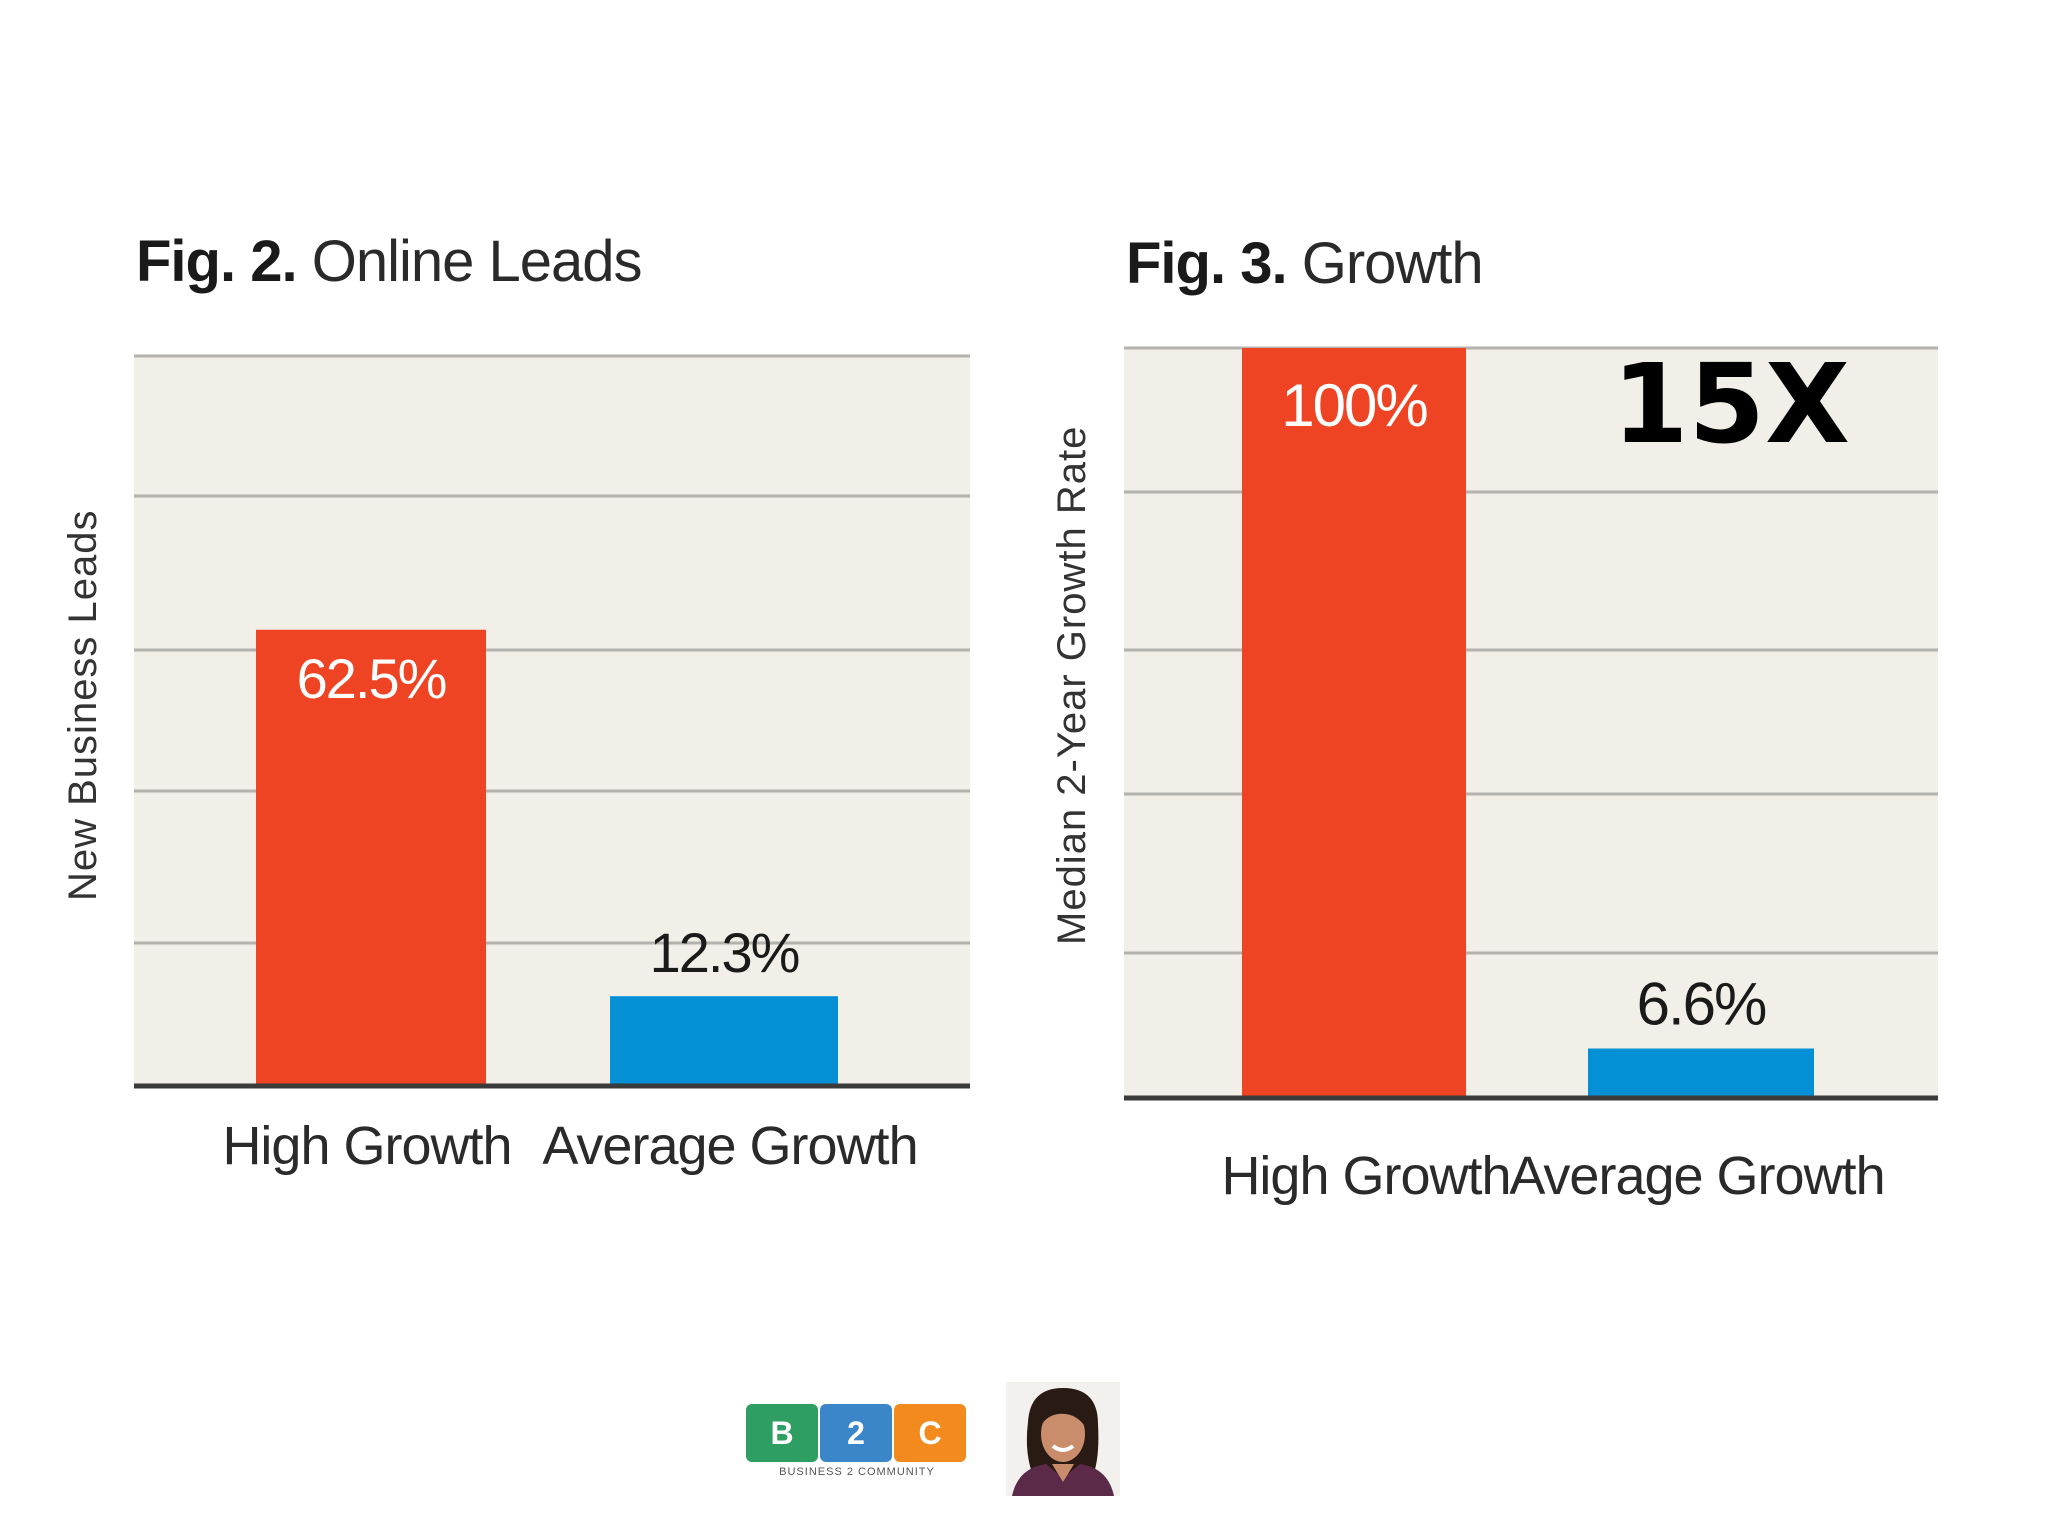 This screenshot has height=1536, width=2048. What do you see at coordinates (1392, 263) in the screenshot?
I see `fig3-name: Growth` at bounding box center [1392, 263].